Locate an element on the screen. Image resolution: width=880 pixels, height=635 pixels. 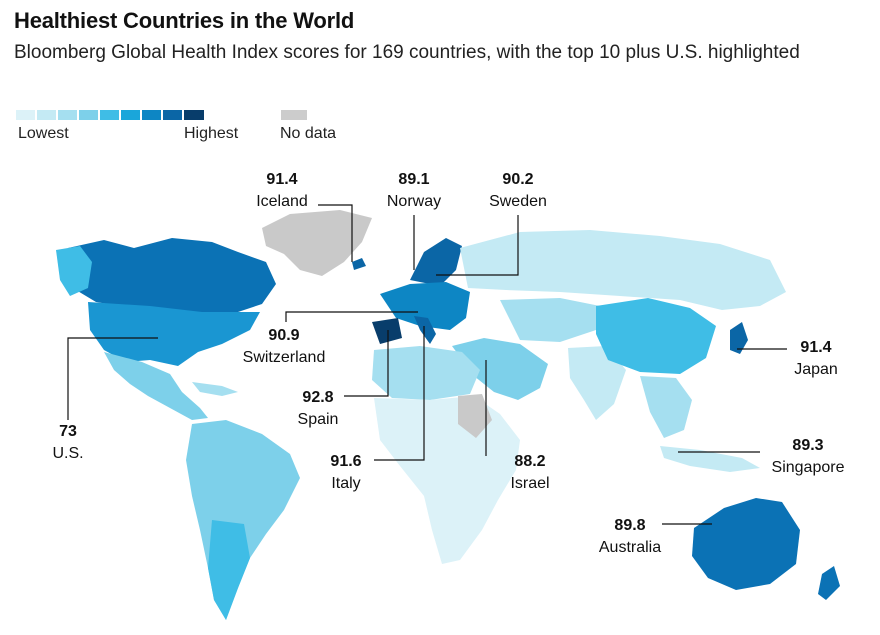
callout-country-switzerland: Switzerland is located at coordinates (284, 357).